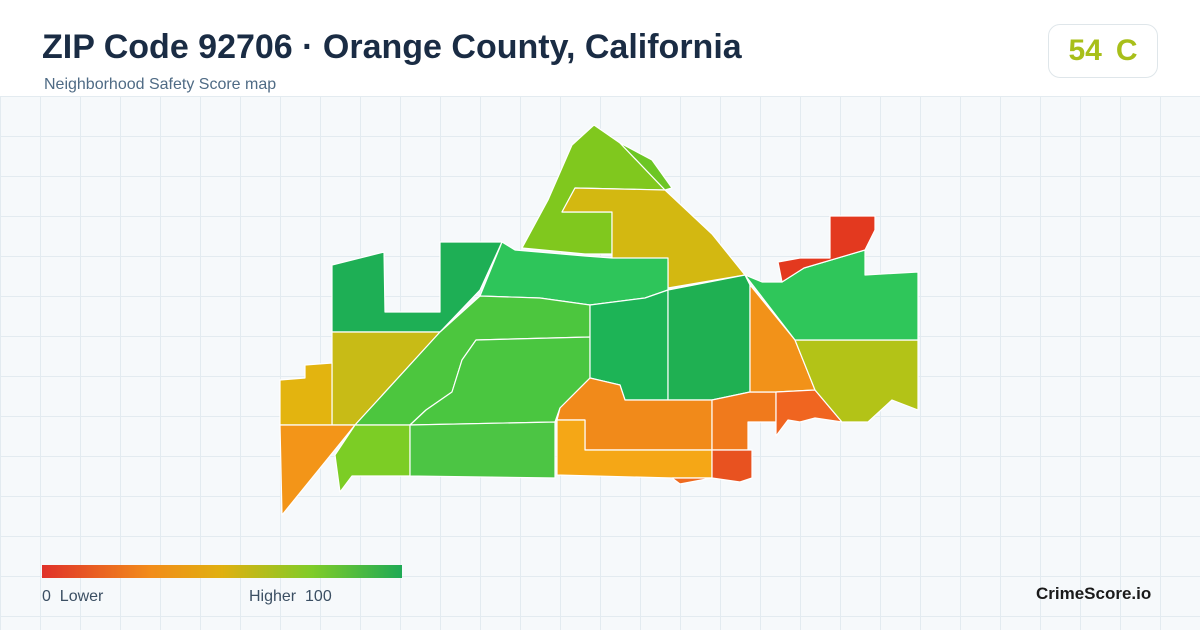 Image resolution: width=1200 pixels, height=630 pixels. I want to click on brand-logo: CrimeScore.io, so click(1094, 593).